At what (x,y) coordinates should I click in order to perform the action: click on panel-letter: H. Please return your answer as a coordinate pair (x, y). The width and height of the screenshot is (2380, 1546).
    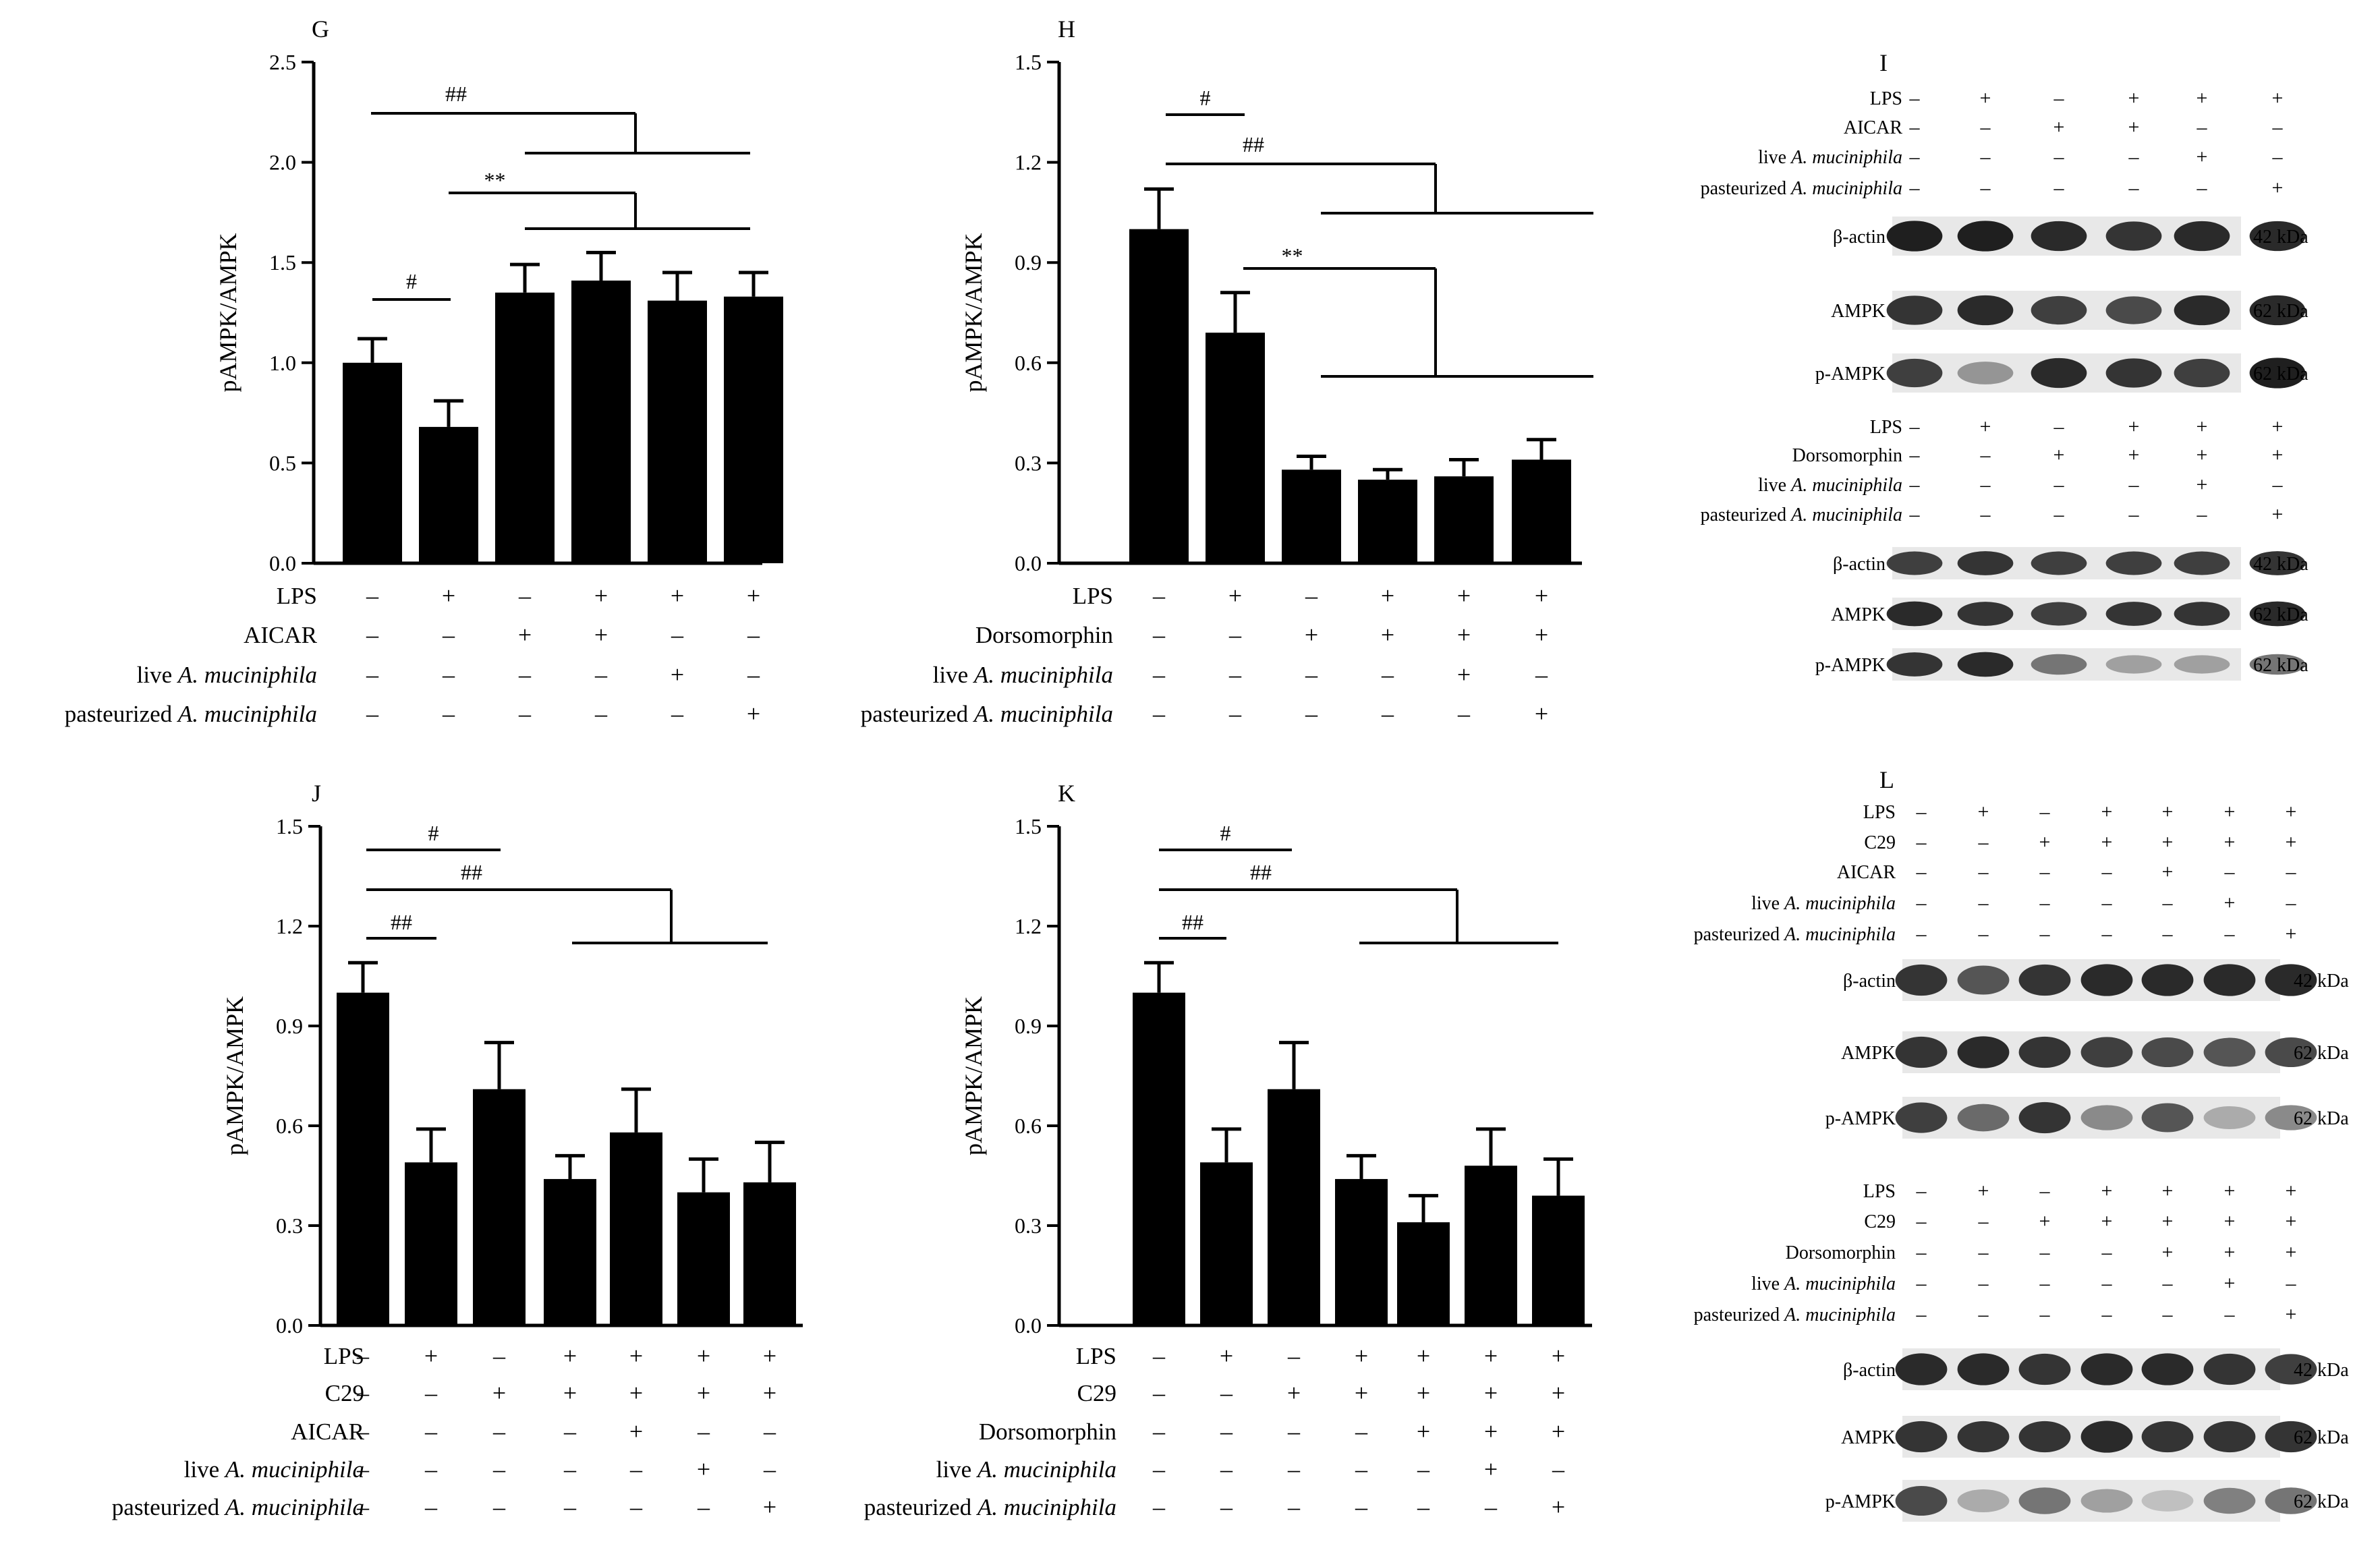
    Looking at the image, I should click on (1067, 29).